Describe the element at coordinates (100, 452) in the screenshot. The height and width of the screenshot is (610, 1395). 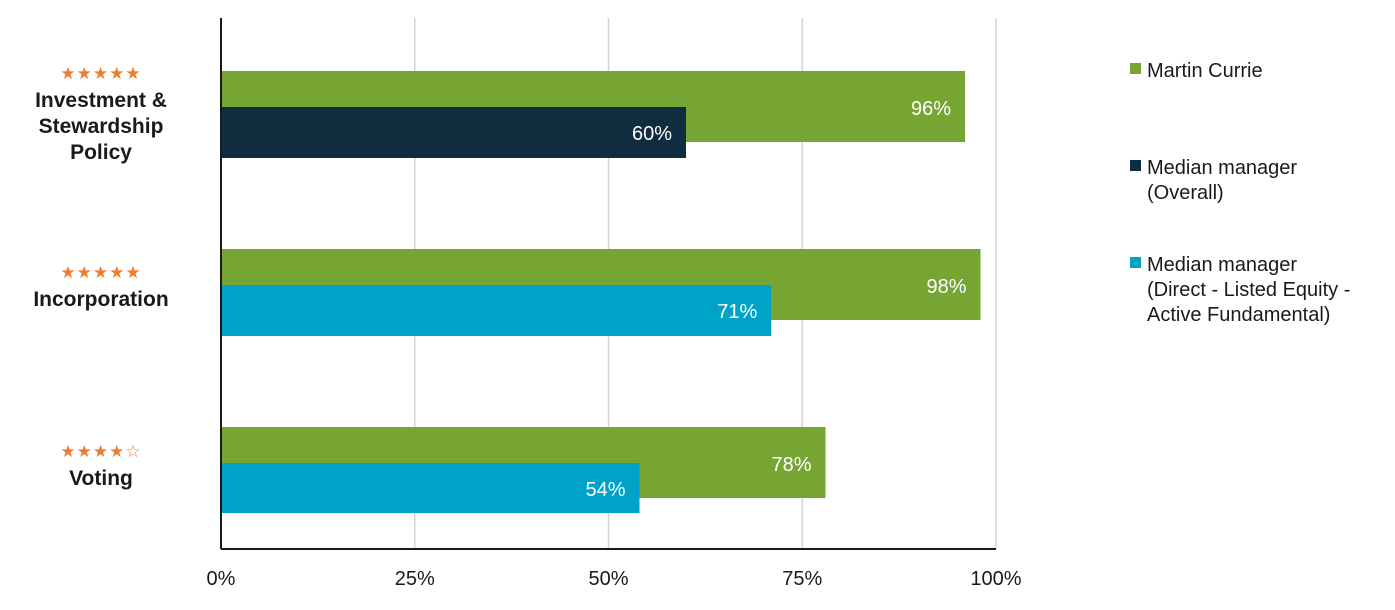
I see `rating-stars-2: ★★★★☆` at that location.